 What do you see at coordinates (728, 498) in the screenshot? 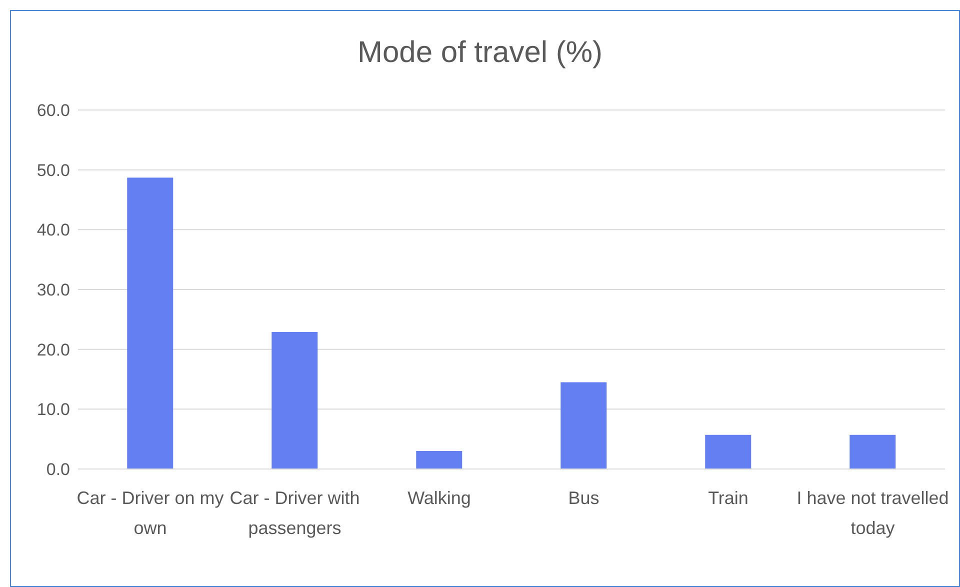
I see `x-tick-label: Train` at bounding box center [728, 498].